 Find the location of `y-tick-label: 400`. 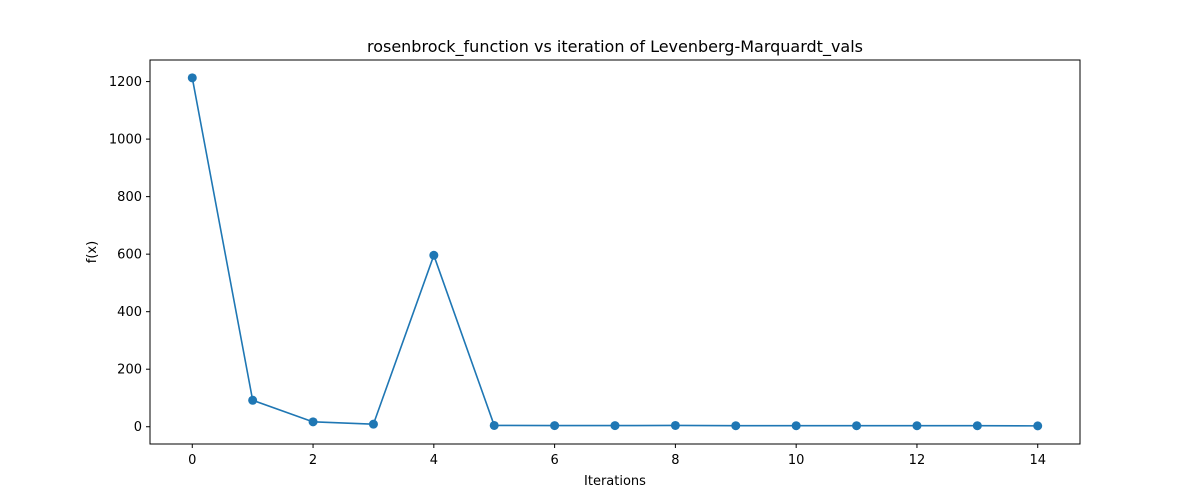

y-tick-label: 400 is located at coordinates (129, 312).